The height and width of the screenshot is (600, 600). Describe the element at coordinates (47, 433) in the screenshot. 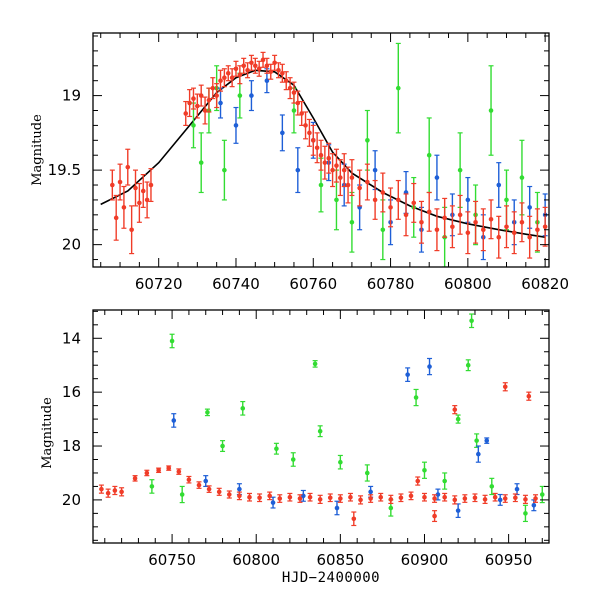

I see `bottom-ylabel: Magnitude` at that location.